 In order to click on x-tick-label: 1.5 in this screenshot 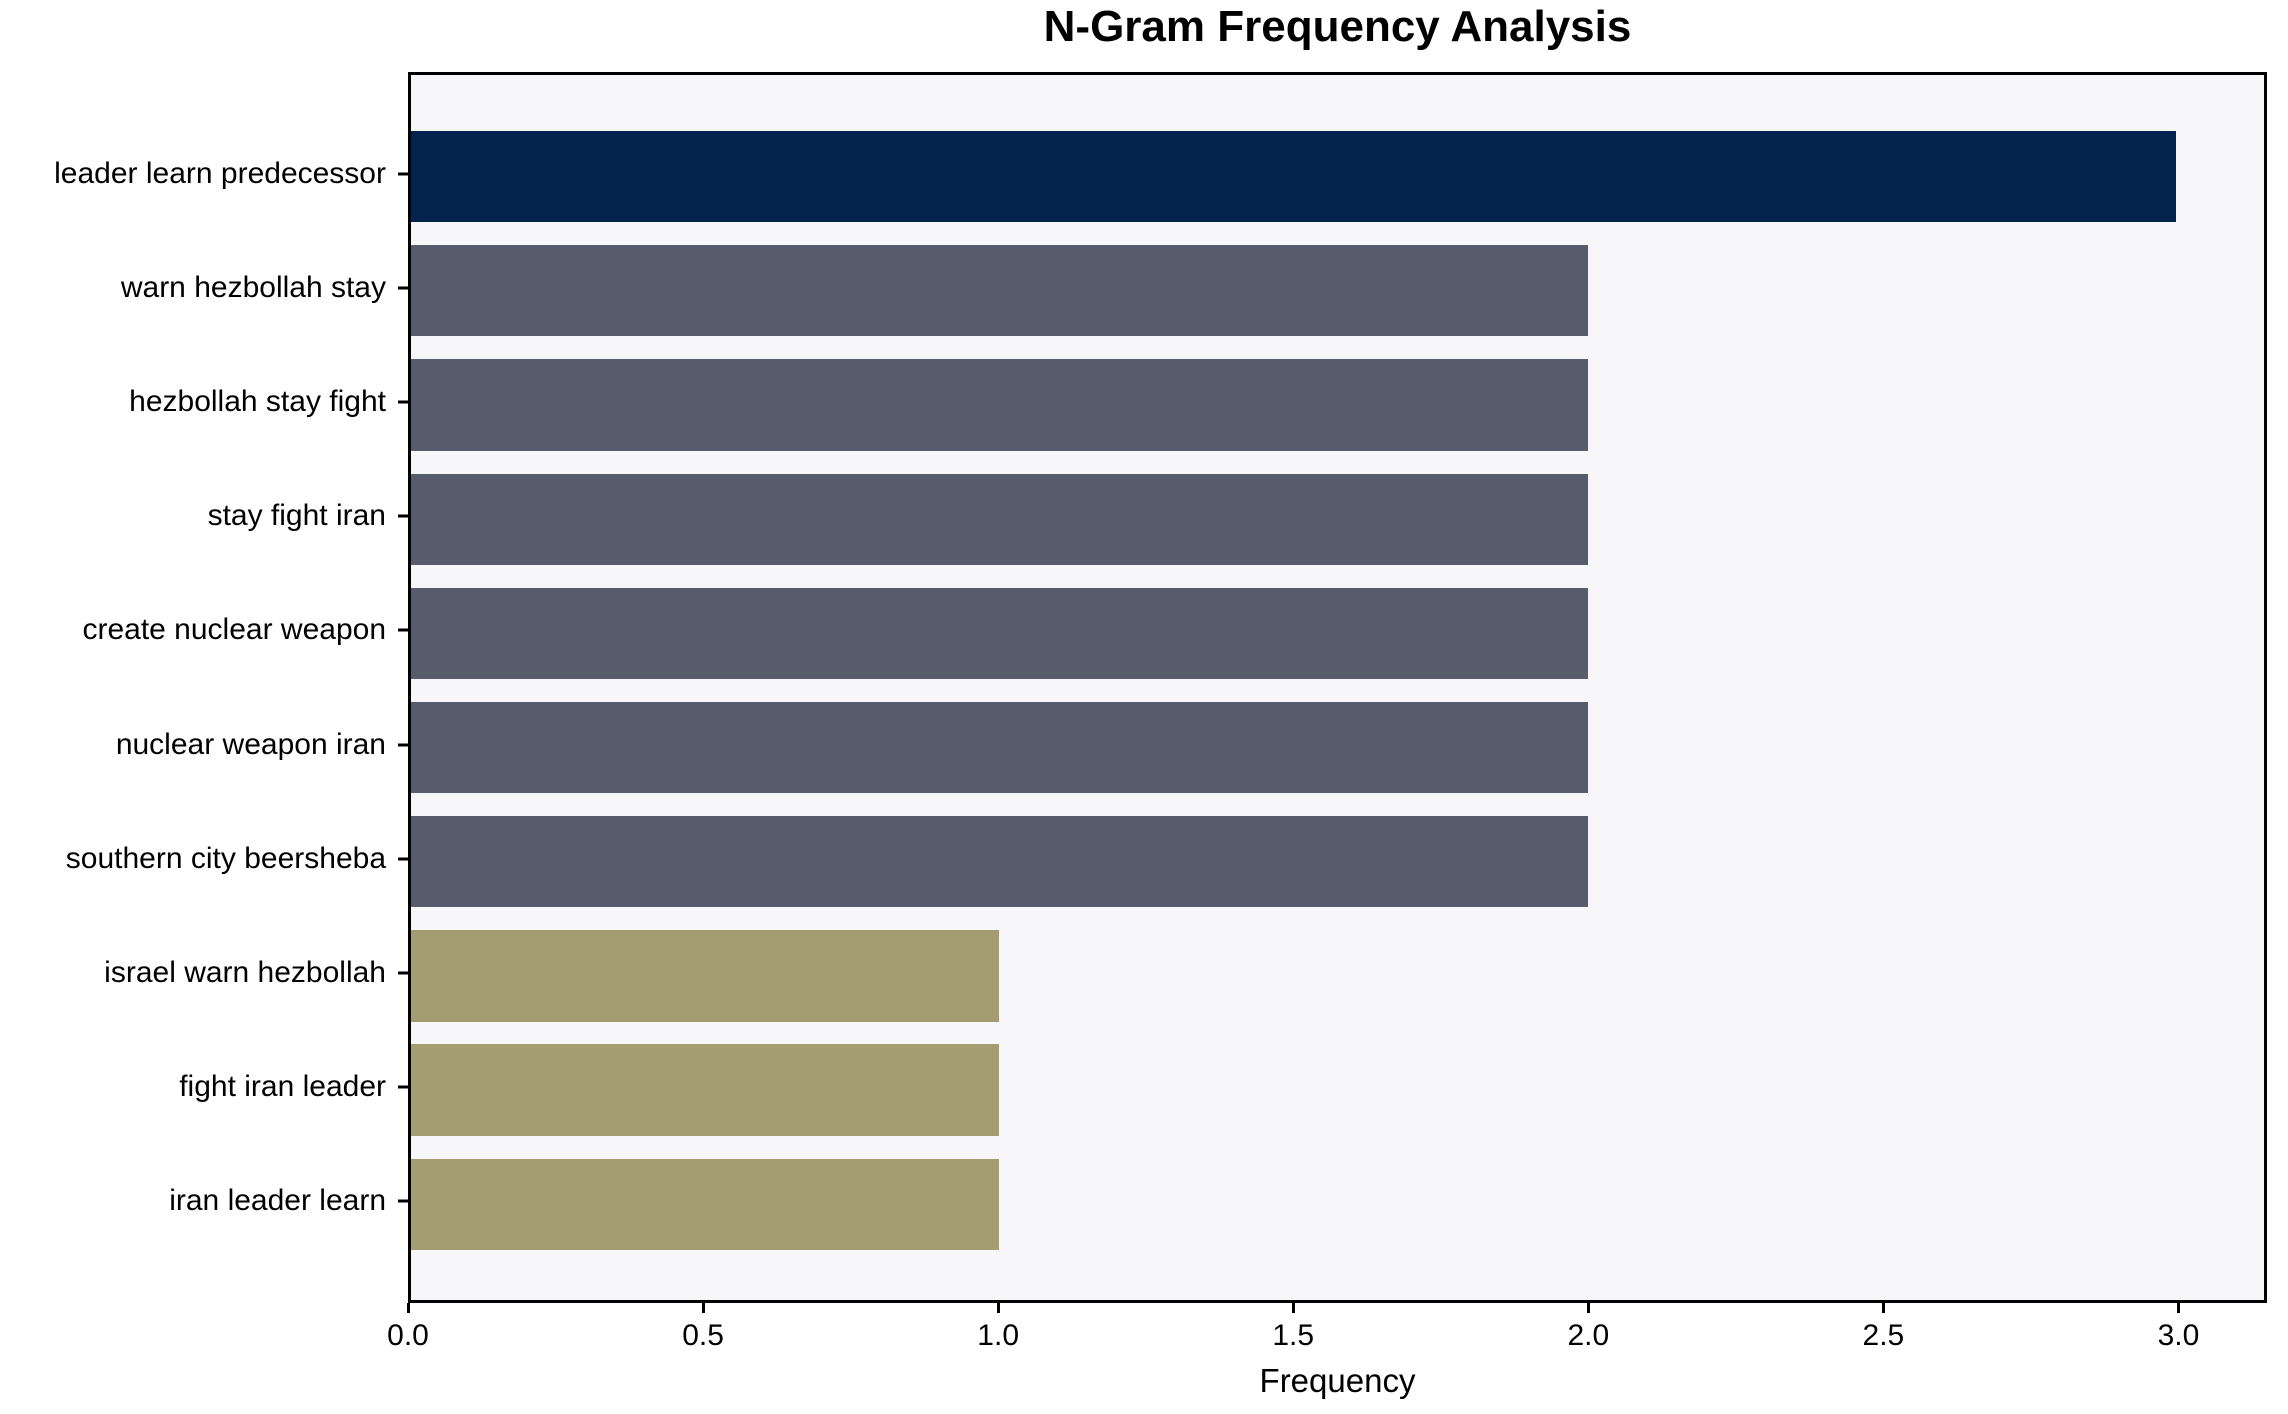, I will do `click(1293, 1335)`.